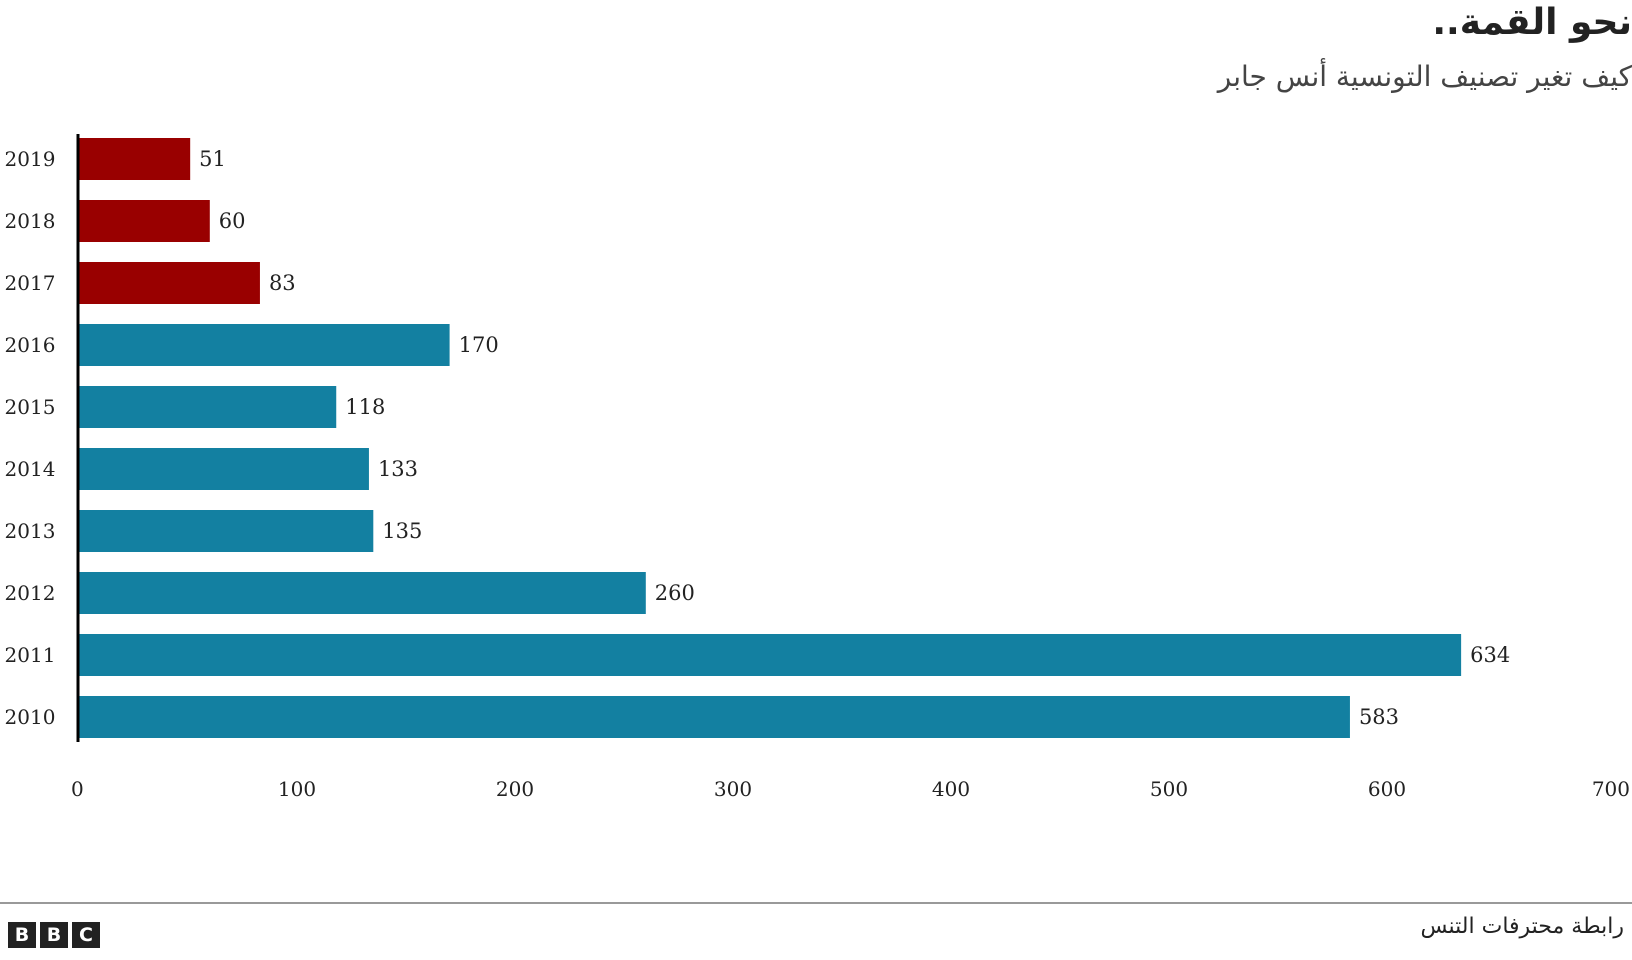  Describe the element at coordinates (86, 935) in the screenshot. I see `bbc-logo-letter: C` at that location.